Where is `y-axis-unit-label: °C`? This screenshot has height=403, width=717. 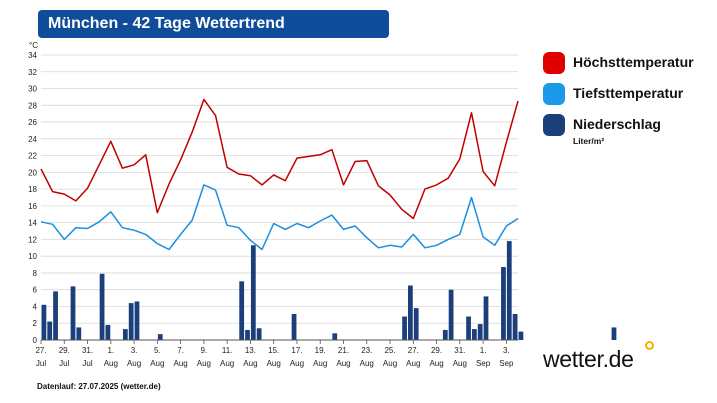
y-axis-unit-label: °C is located at coordinates (33, 45).